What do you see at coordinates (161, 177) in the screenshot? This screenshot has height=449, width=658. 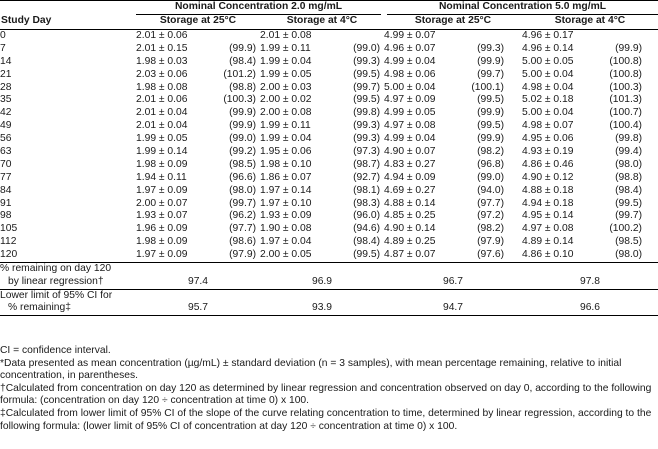 I see `mean-sd-value: 1.94 ± 0.11` at bounding box center [161, 177].